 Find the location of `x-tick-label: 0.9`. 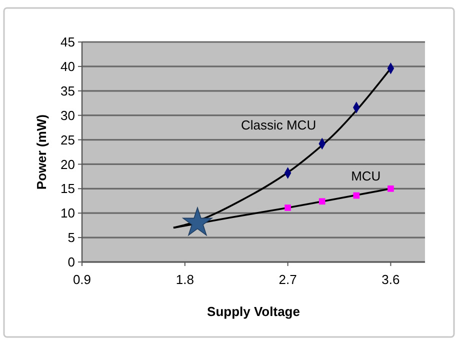

x-tick-label: 0.9 is located at coordinates (82, 279).